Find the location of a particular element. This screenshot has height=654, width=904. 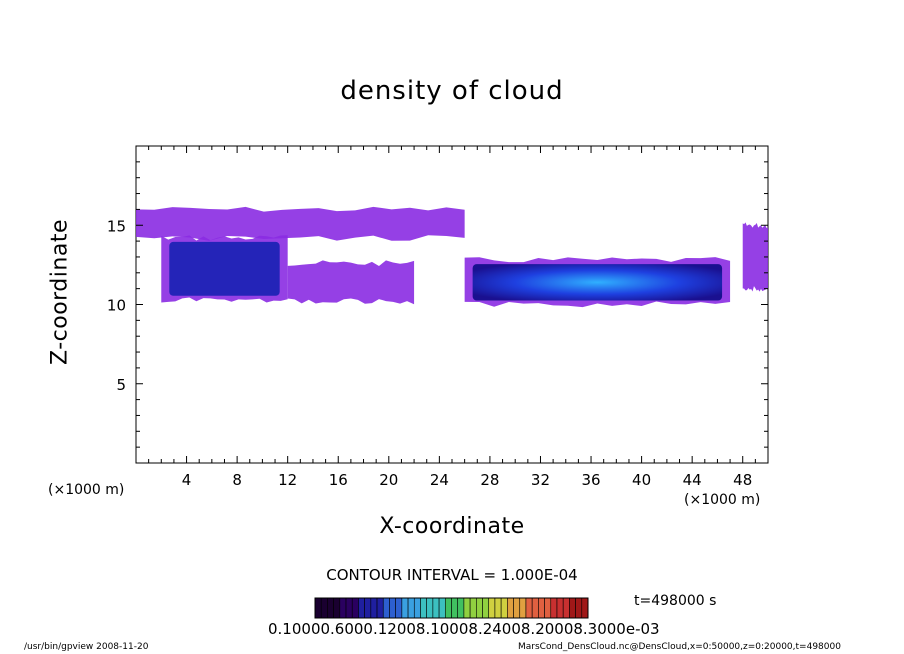

x-tick-label: 44 is located at coordinates (692, 480).